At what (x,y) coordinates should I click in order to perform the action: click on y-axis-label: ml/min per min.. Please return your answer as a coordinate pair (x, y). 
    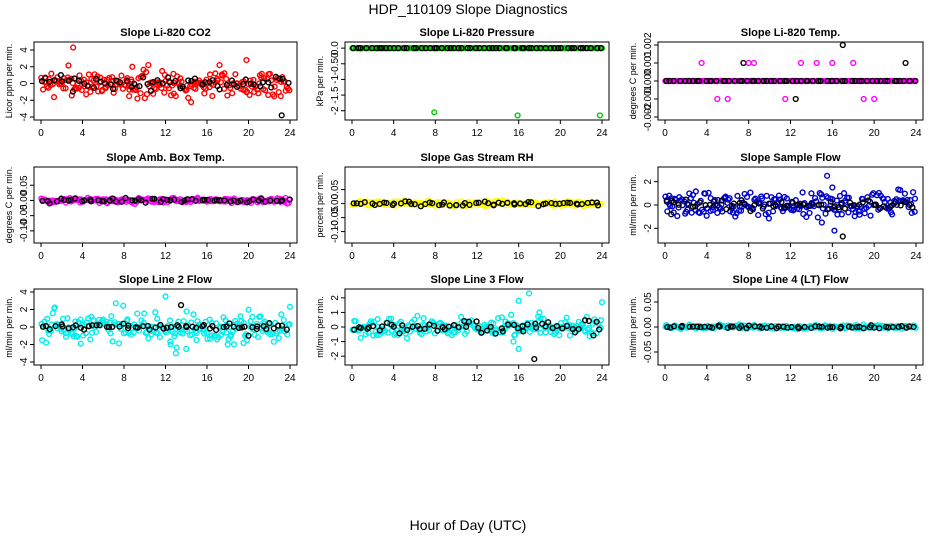
    Looking at the image, I should click on (633, 327).